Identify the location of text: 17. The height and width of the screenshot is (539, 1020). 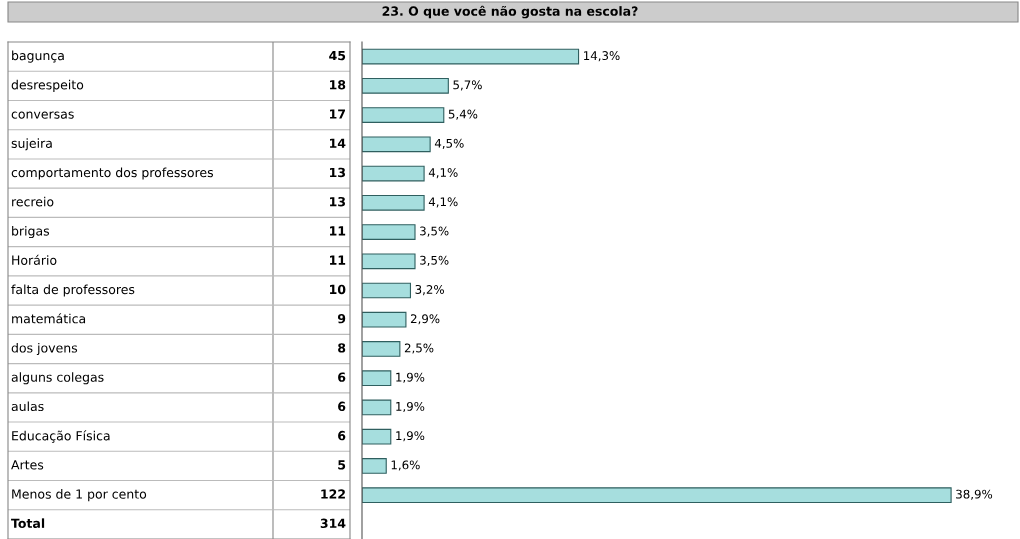
(338, 114).